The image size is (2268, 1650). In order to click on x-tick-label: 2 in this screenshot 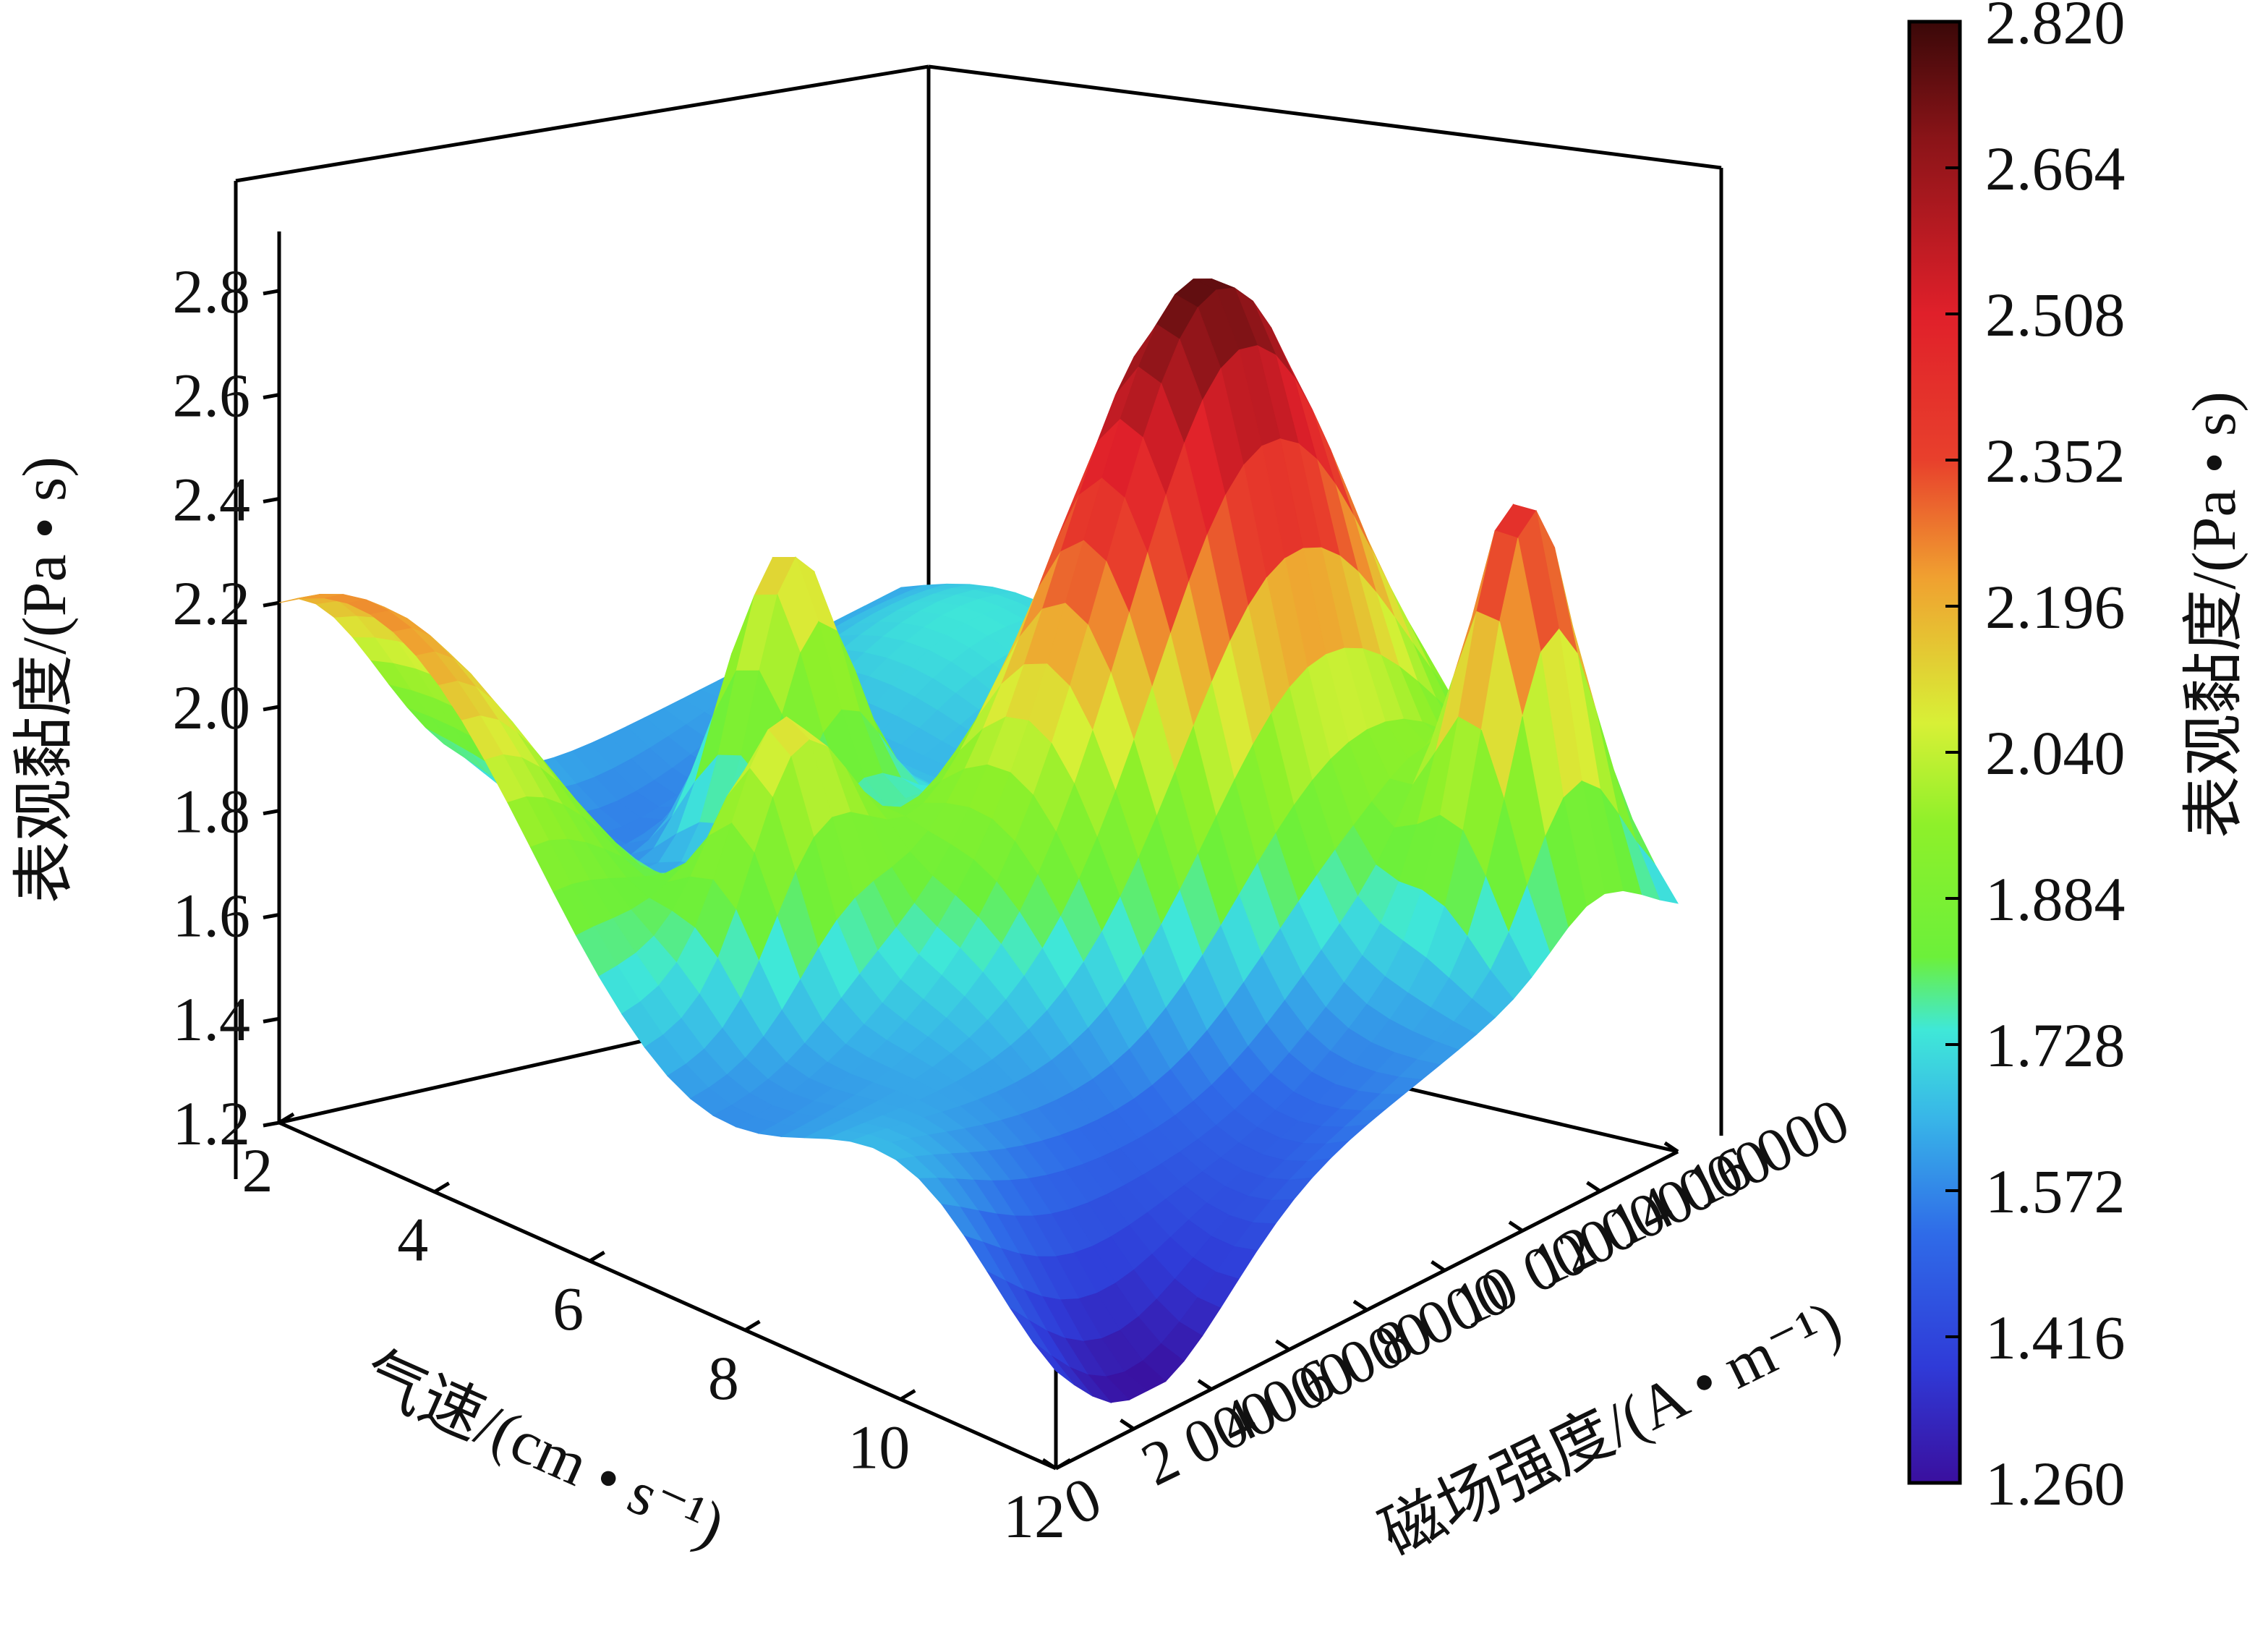, I will do `click(257, 1170)`.